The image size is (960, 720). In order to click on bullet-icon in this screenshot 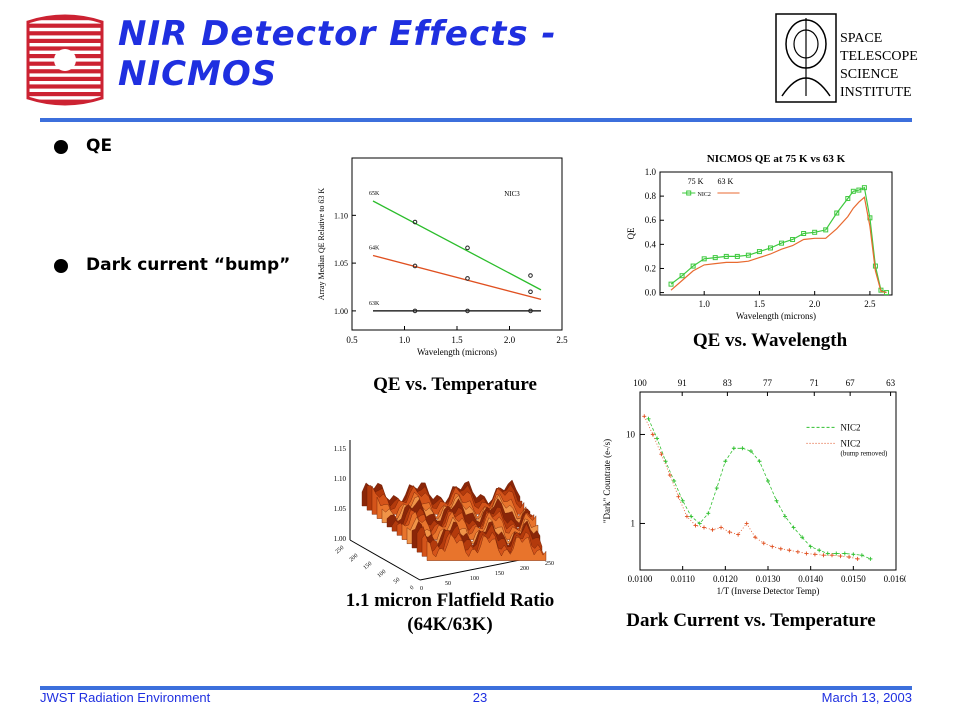, I will do `click(61, 266)`.